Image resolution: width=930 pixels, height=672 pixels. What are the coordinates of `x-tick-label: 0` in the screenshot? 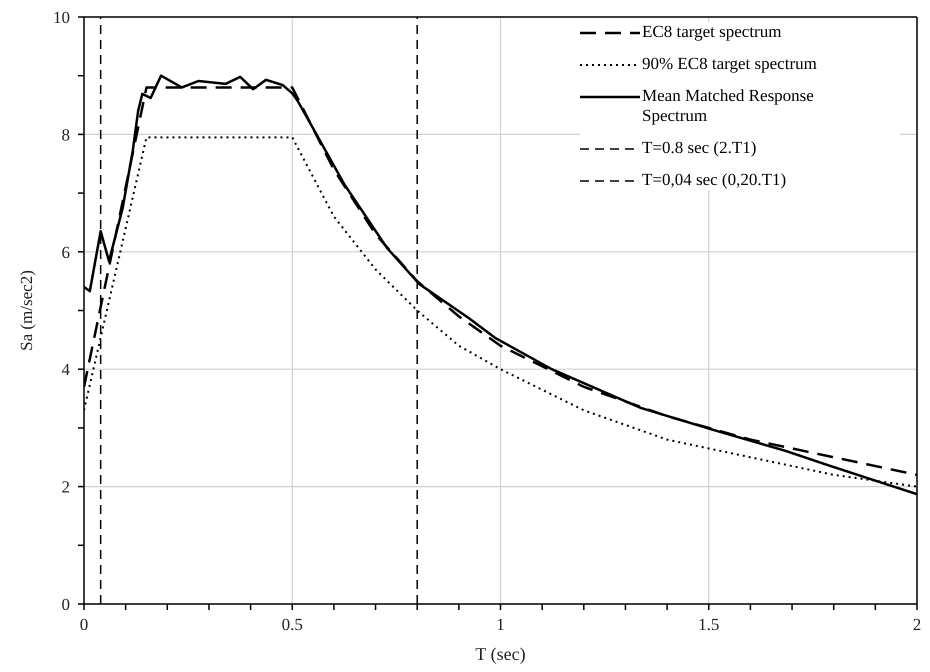 It's located at (84, 624).